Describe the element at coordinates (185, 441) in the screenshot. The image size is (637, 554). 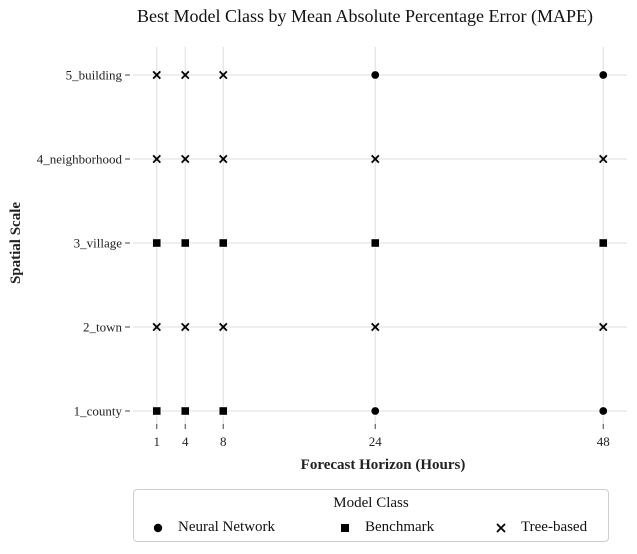
I see `x-tick-label: 4` at that location.